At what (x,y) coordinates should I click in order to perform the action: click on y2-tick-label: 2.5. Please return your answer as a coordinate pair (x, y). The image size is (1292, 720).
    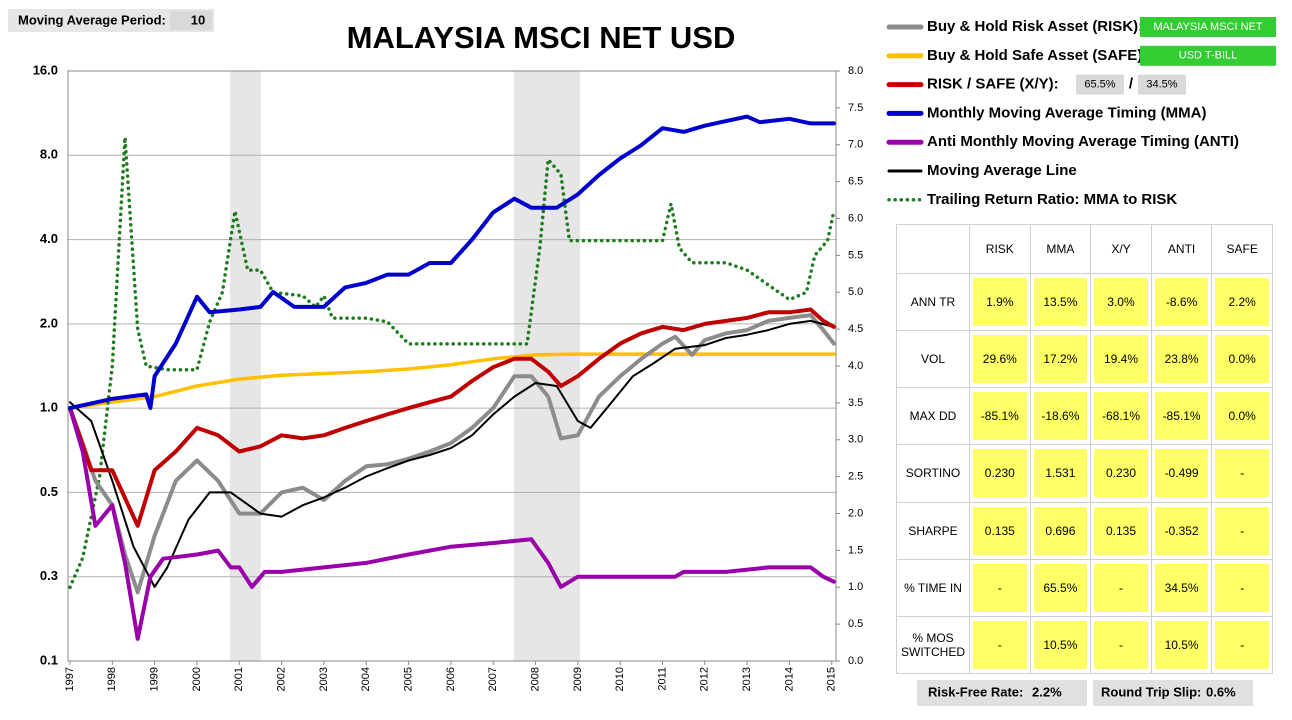
    Looking at the image, I should click on (855, 477).